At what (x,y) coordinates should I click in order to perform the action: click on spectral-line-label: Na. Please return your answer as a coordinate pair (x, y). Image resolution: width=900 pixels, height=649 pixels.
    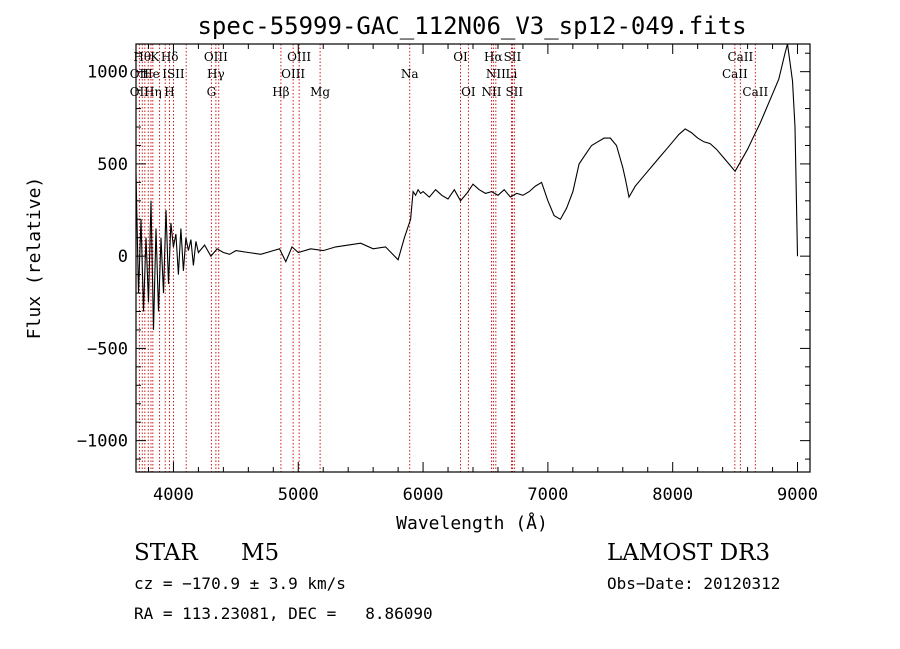
    Looking at the image, I should click on (410, 74).